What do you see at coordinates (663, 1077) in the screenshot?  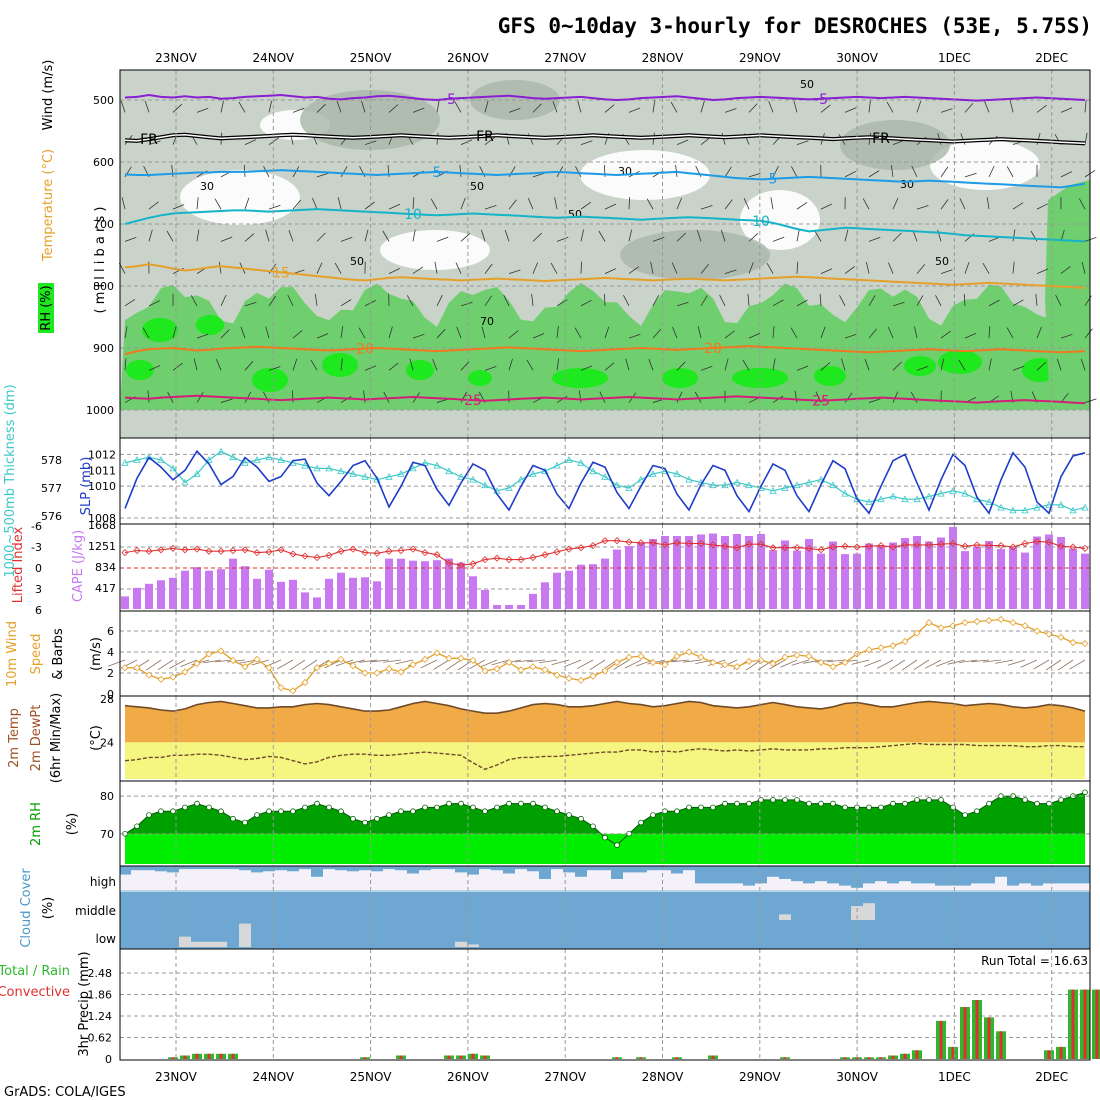 I see `bottom-date-label: 28NOV` at bounding box center [663, 1077].